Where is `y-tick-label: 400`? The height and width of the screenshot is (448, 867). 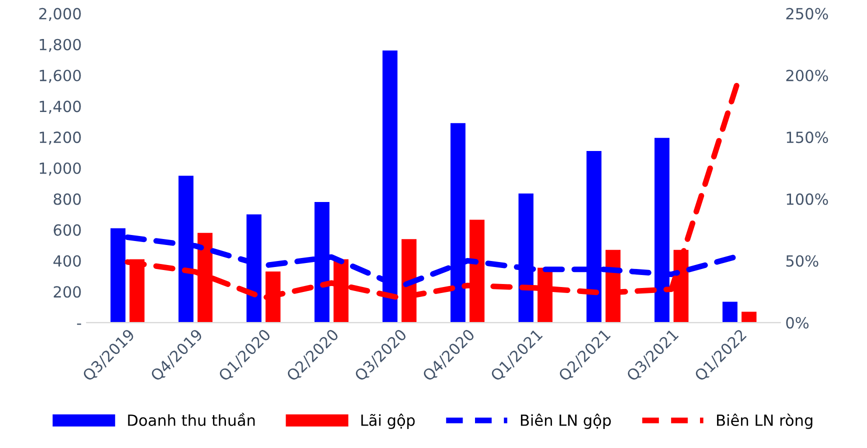
y-tick-label: 400 is located at coordinates (67, 261).